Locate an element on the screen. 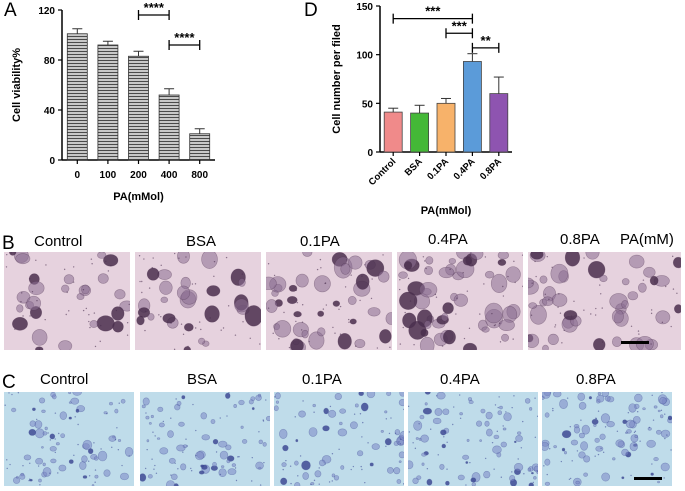 The height and width of the screenshot is (491, 685). row-c-image-0-1pa is located at coordinates (339, 439).